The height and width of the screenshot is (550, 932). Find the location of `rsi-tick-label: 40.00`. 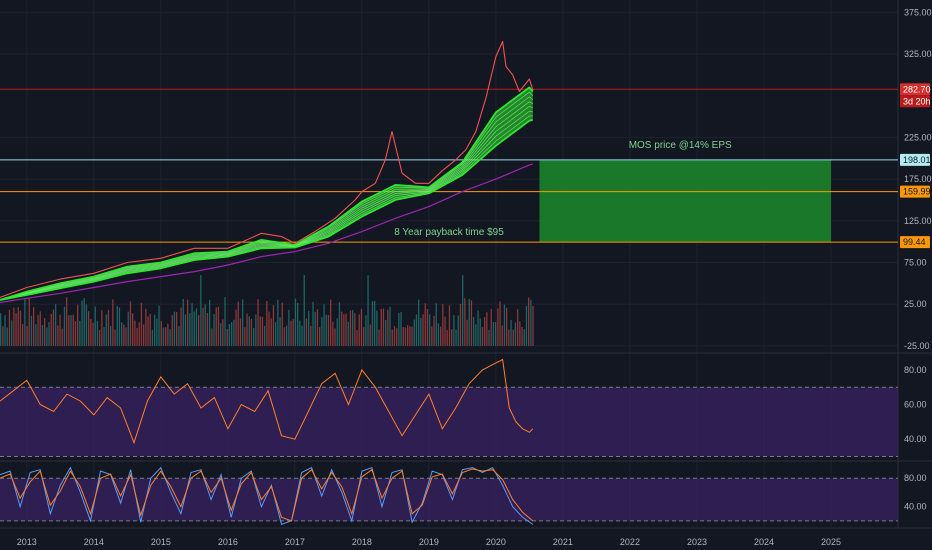

rsi-tick-label: 40.00 is located at coordinates (915, 439).